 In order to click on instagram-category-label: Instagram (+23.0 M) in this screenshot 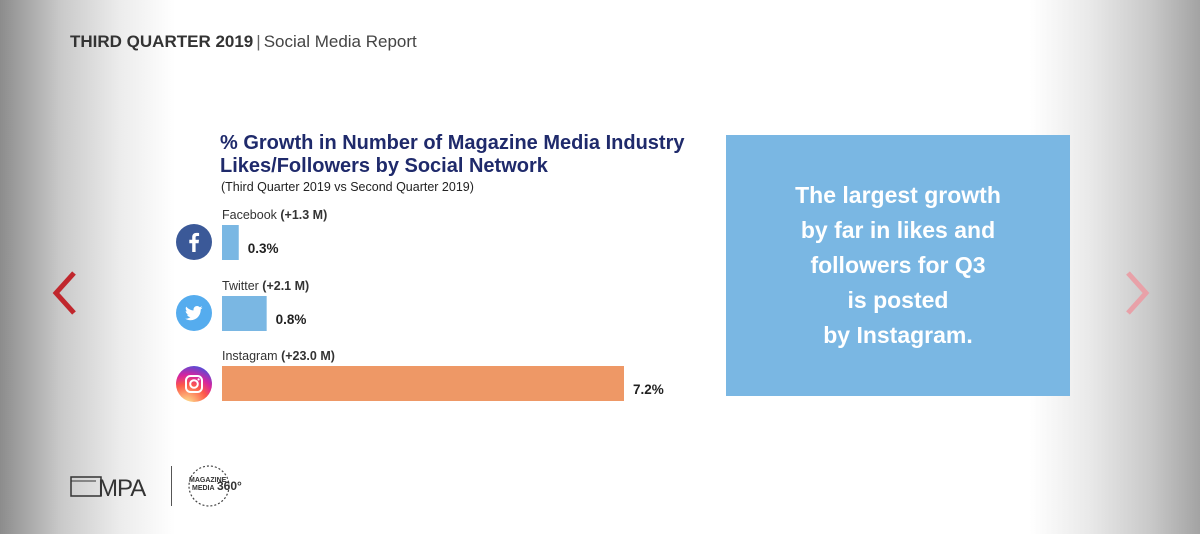, I will do `click(278, 356)`.